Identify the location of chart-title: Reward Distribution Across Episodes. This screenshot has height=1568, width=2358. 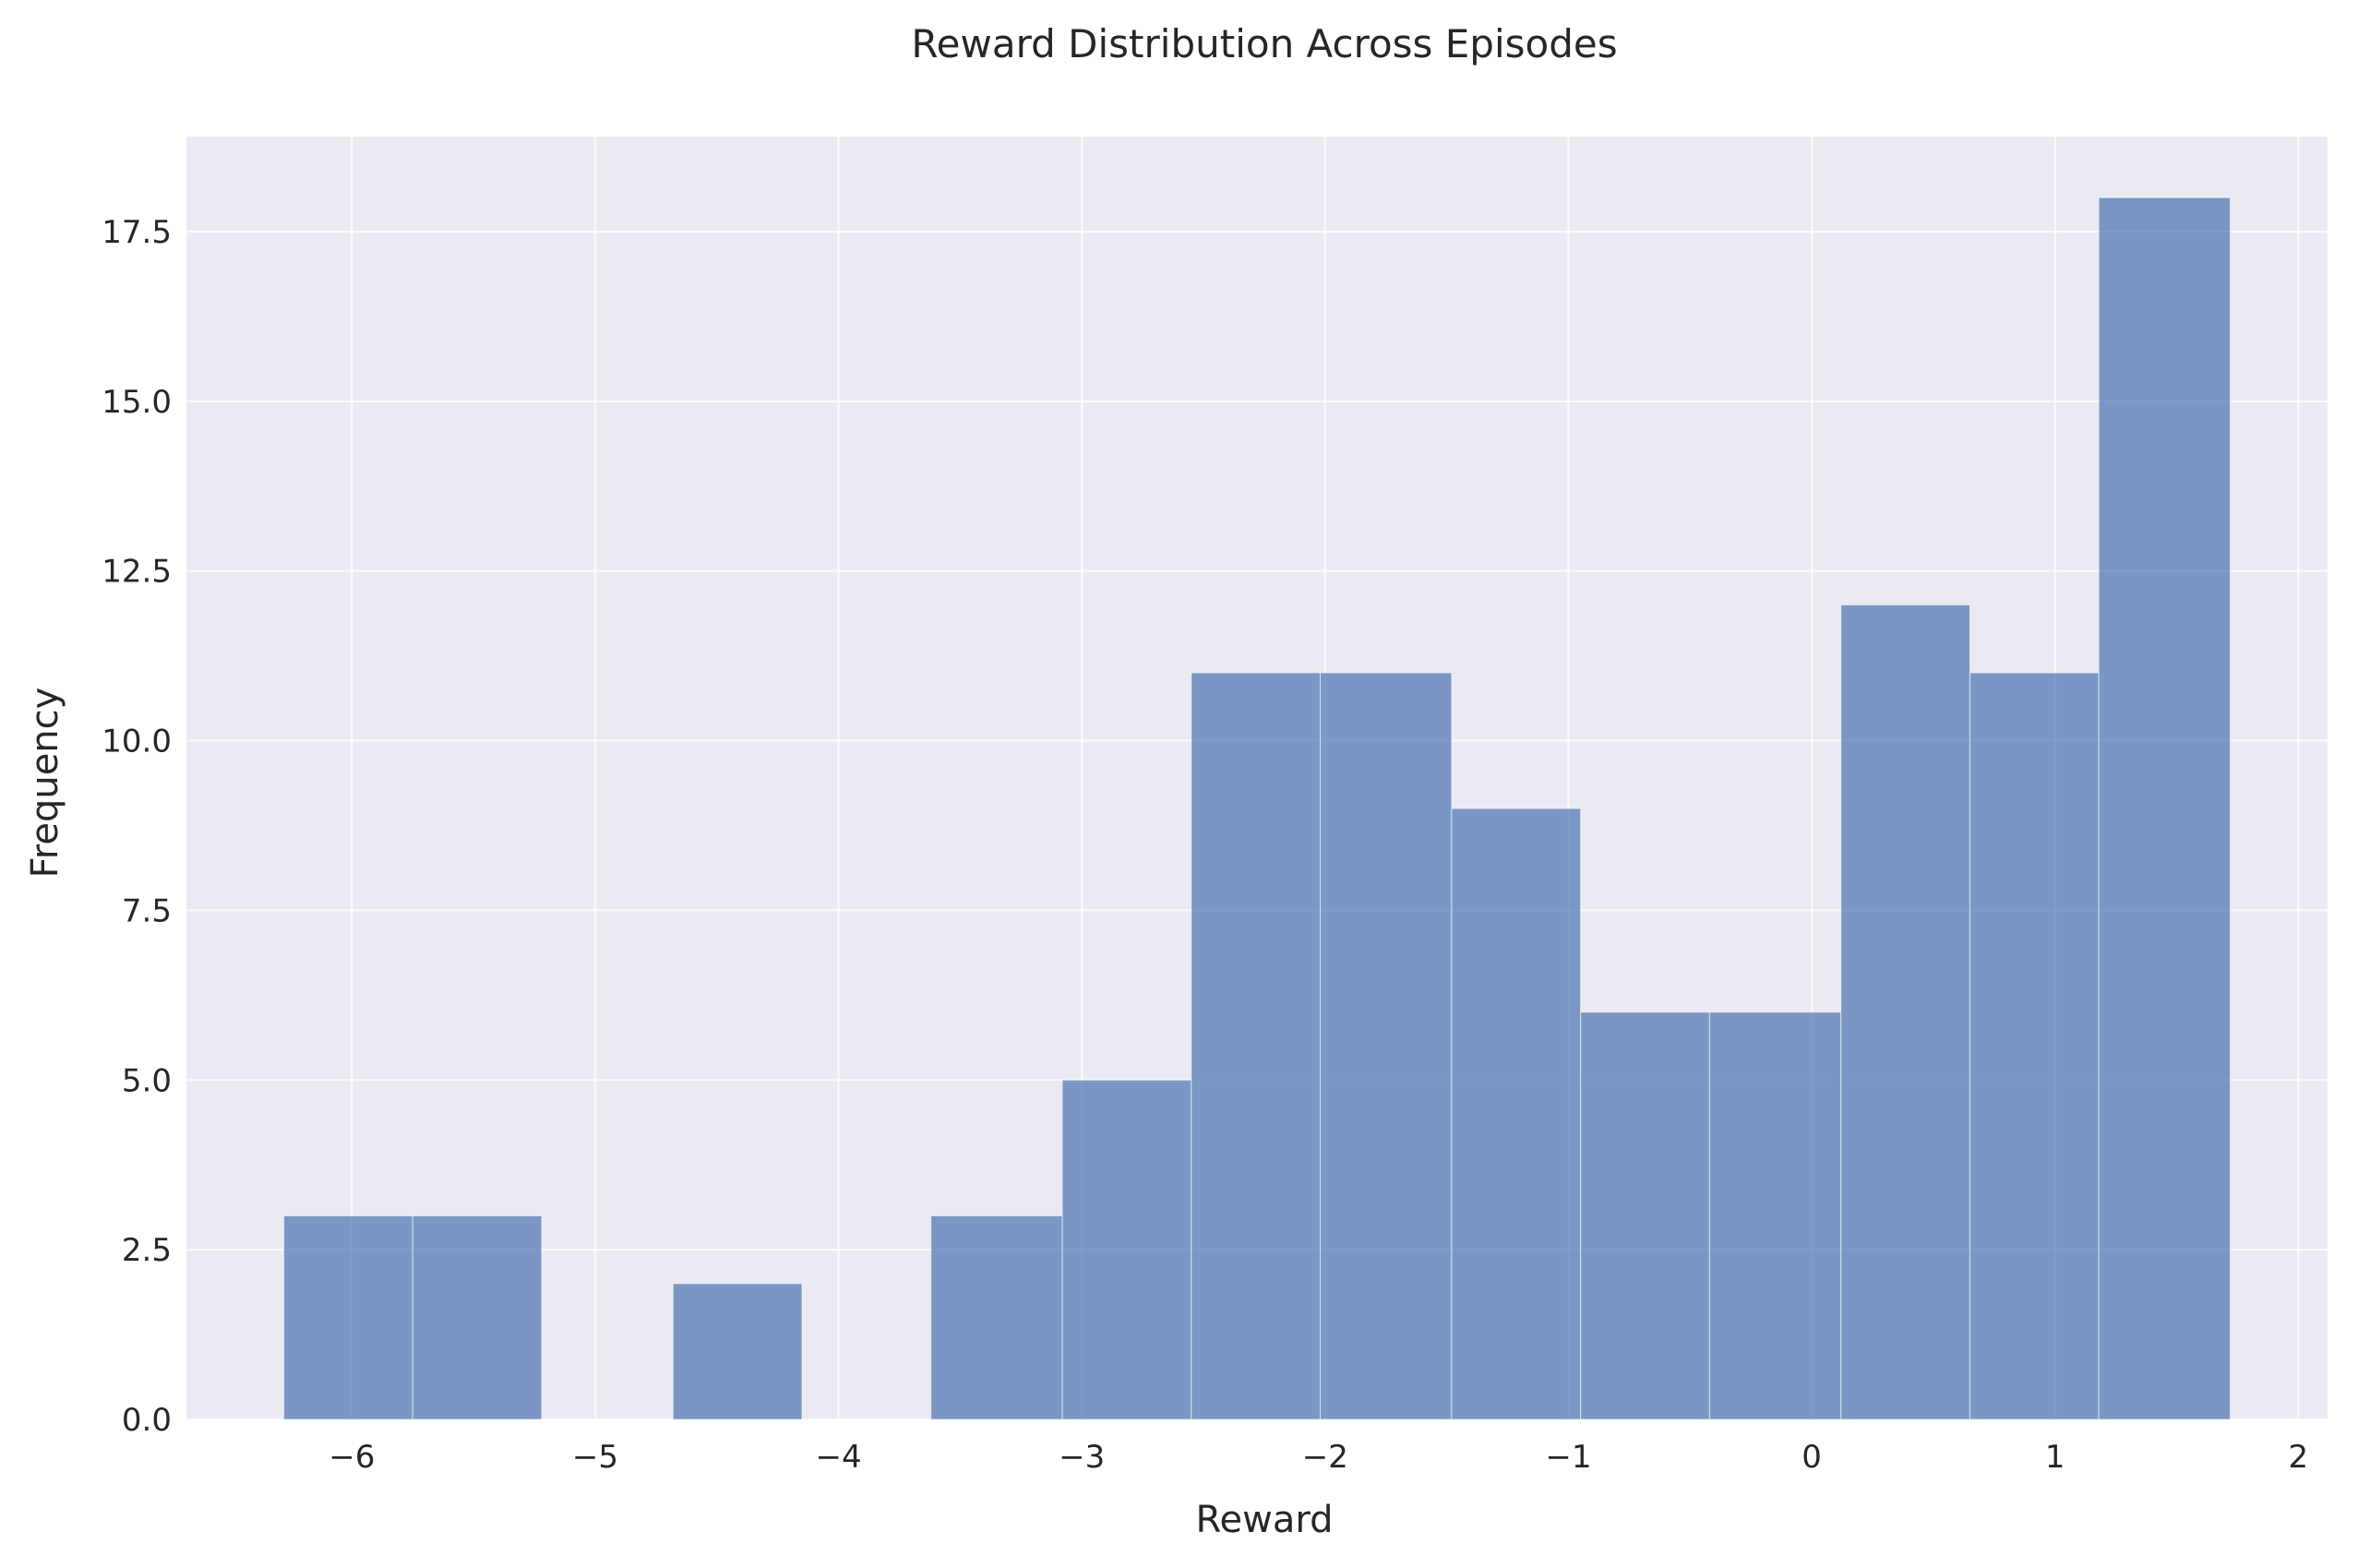
(1264, 43).